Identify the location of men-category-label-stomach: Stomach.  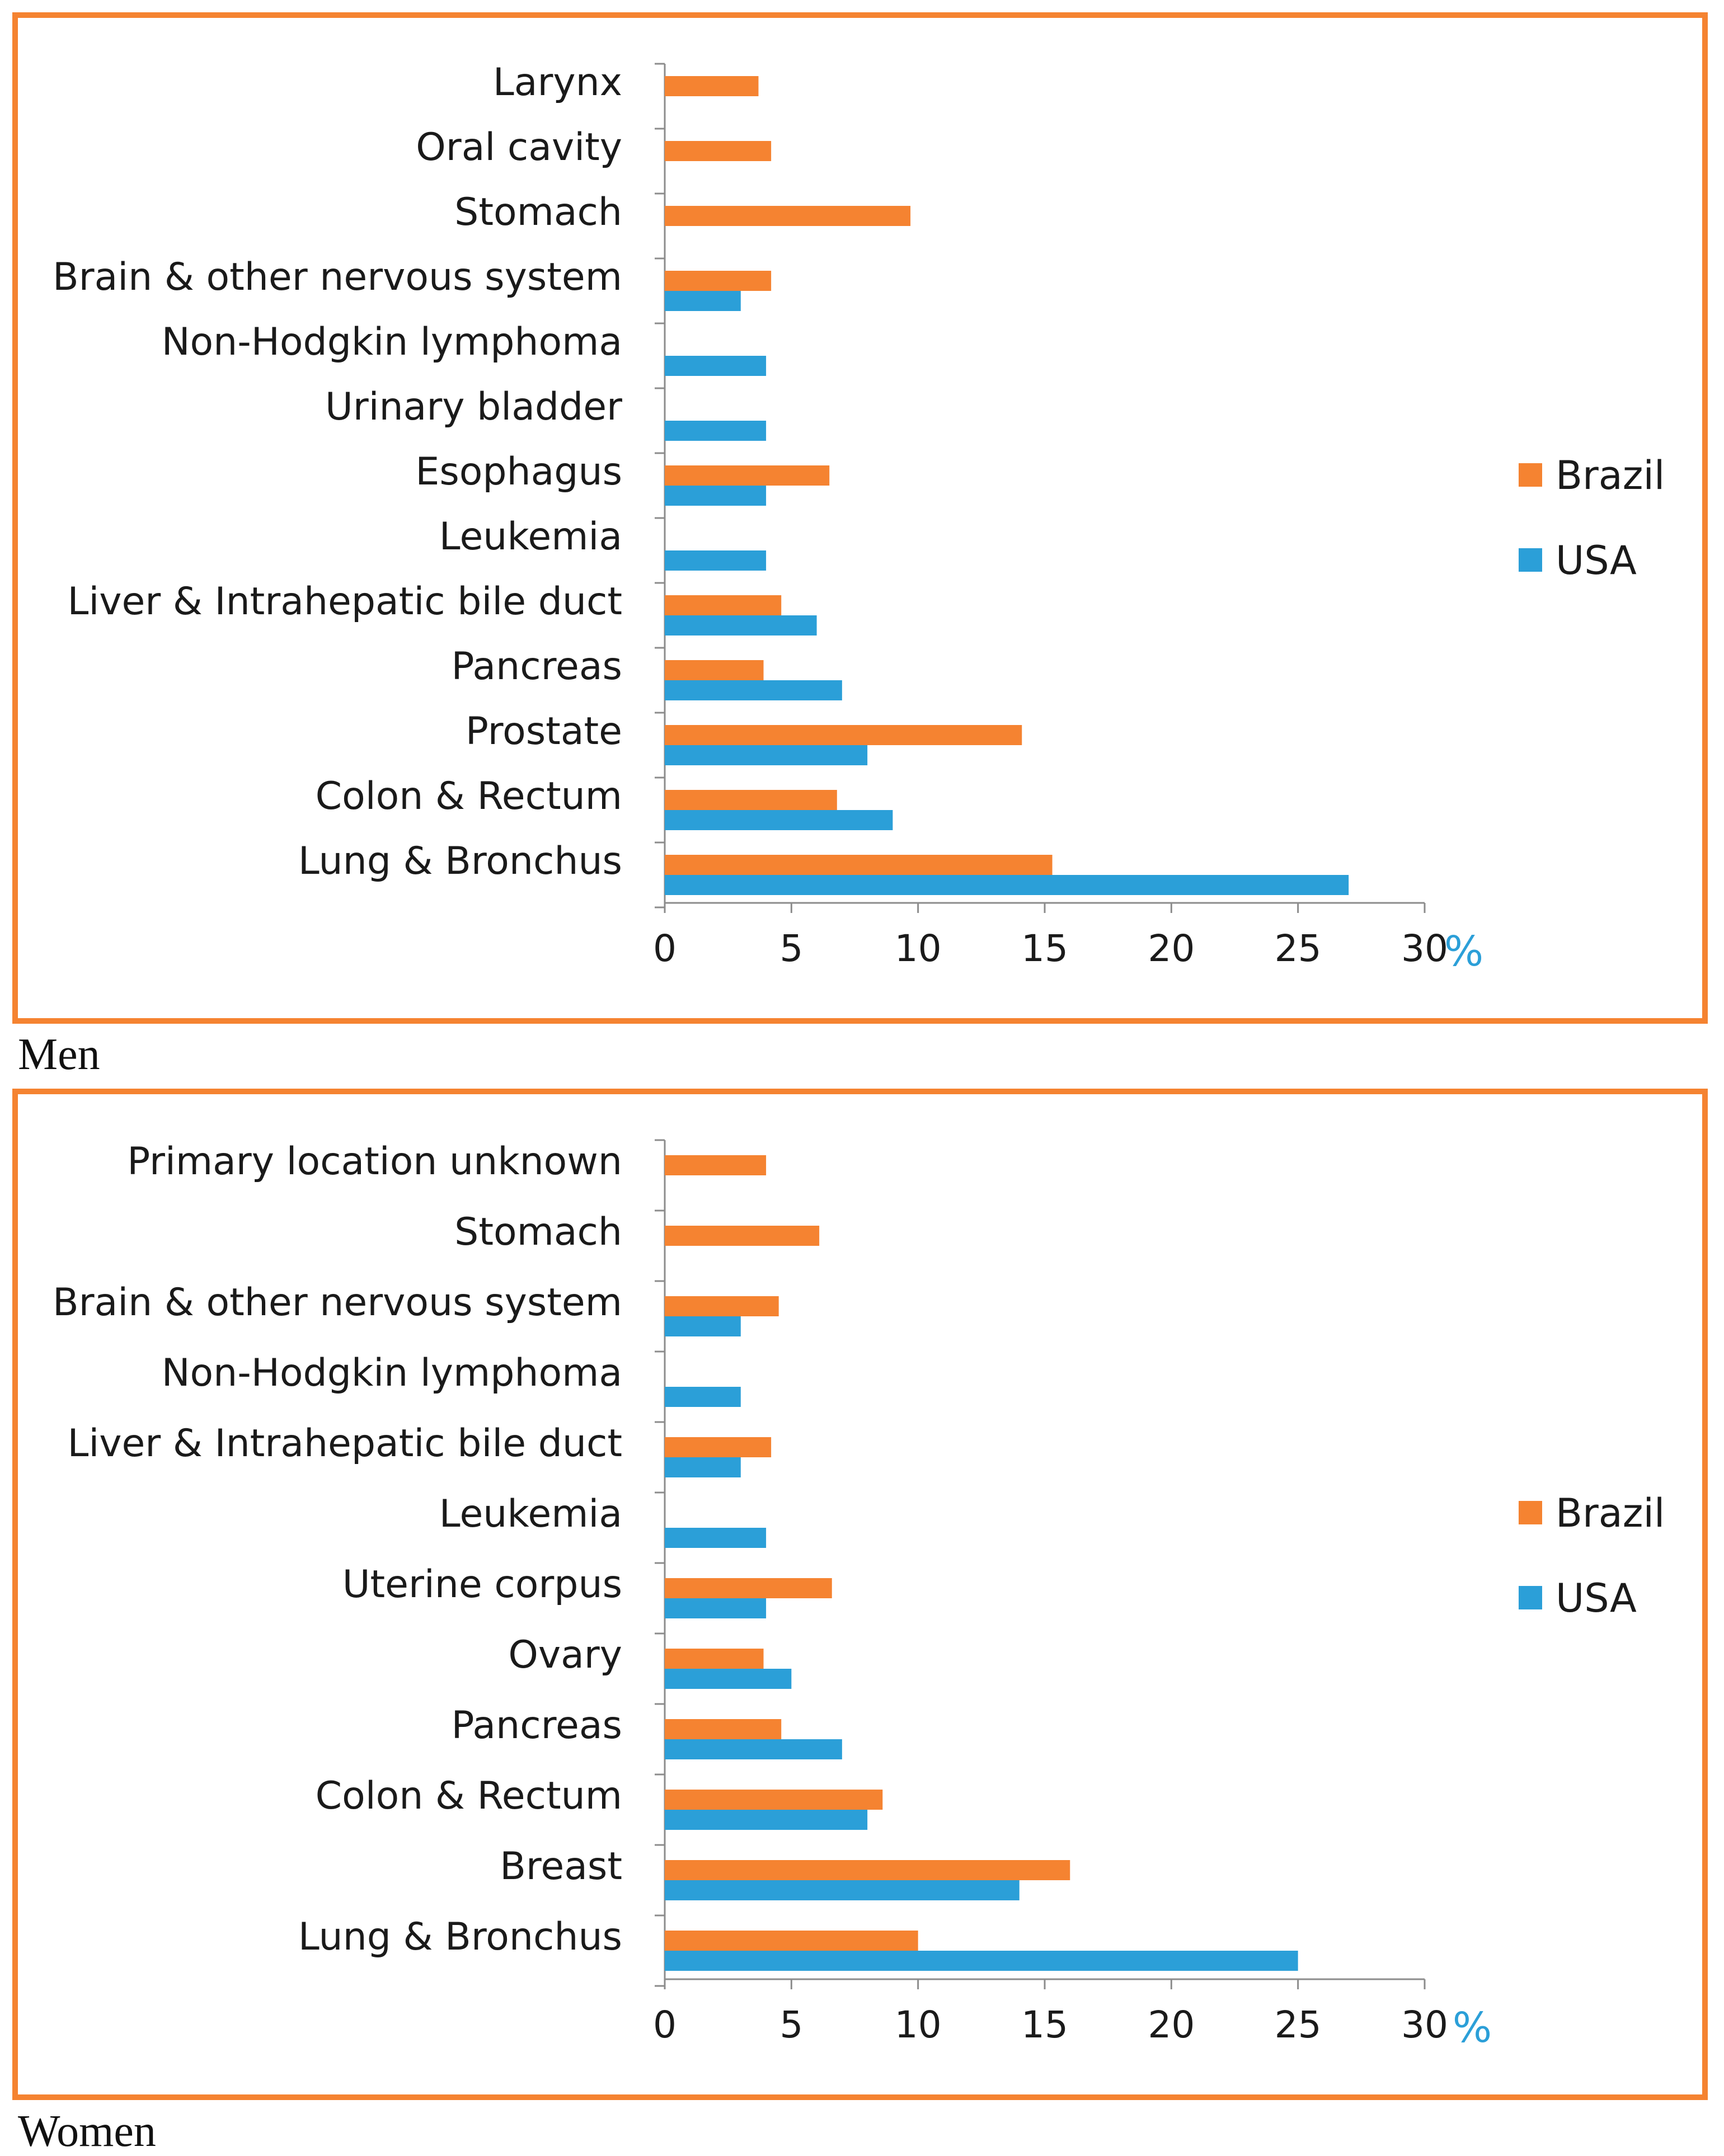
(538, 212).